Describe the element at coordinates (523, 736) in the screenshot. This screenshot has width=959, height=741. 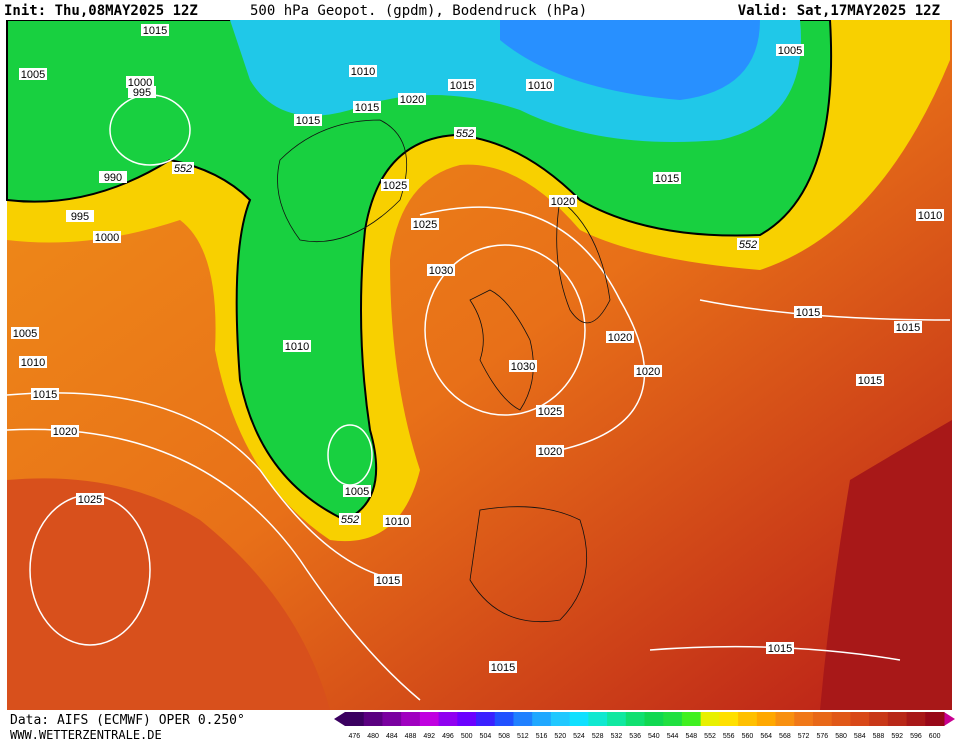
I see `colorbar-label: 512` at that location.